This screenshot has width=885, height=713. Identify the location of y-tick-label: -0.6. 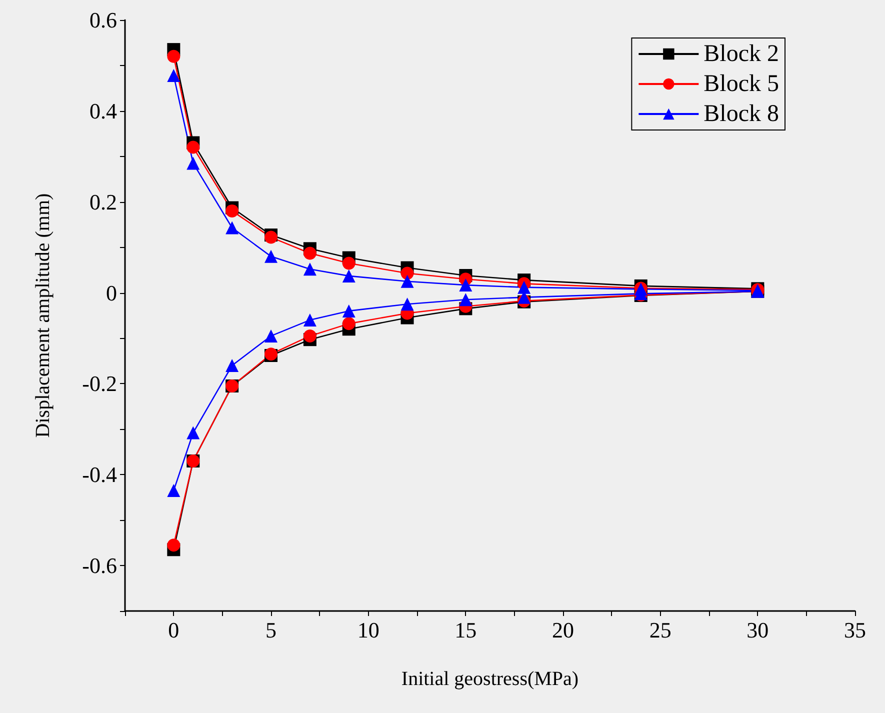
(99, 565).